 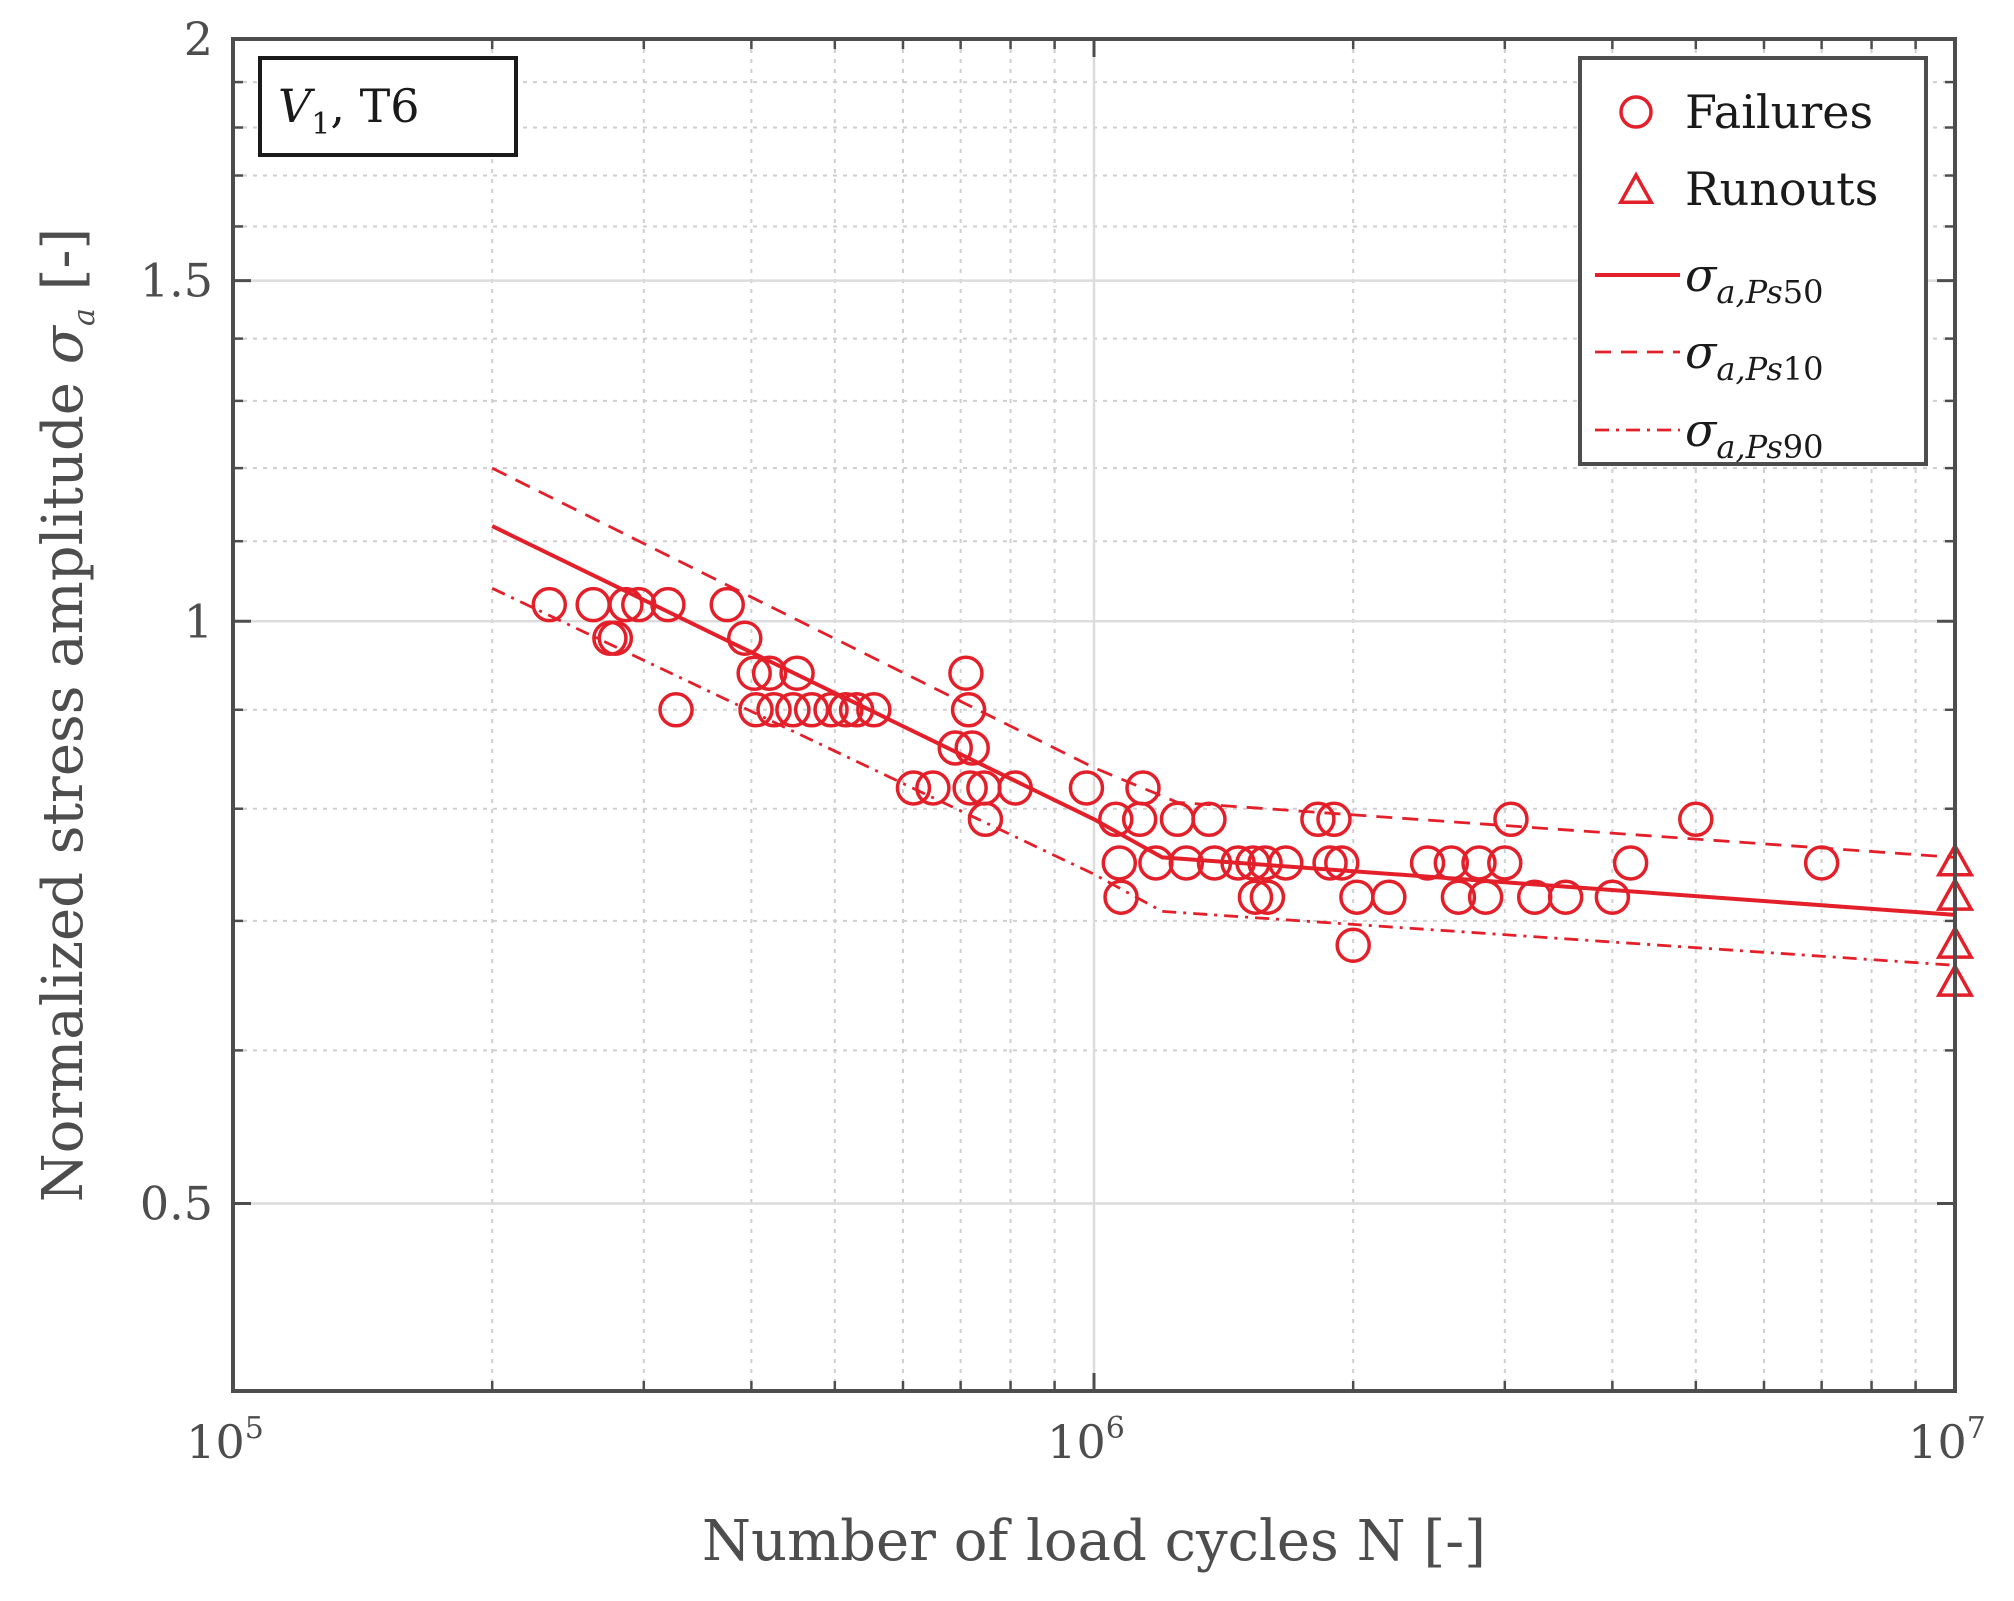 What do you see at coordinates (1094, 1541) in the screenshot?
I see `x-axis-title: Number of load cycles N [-]` at bounding box center [1094, 1541].